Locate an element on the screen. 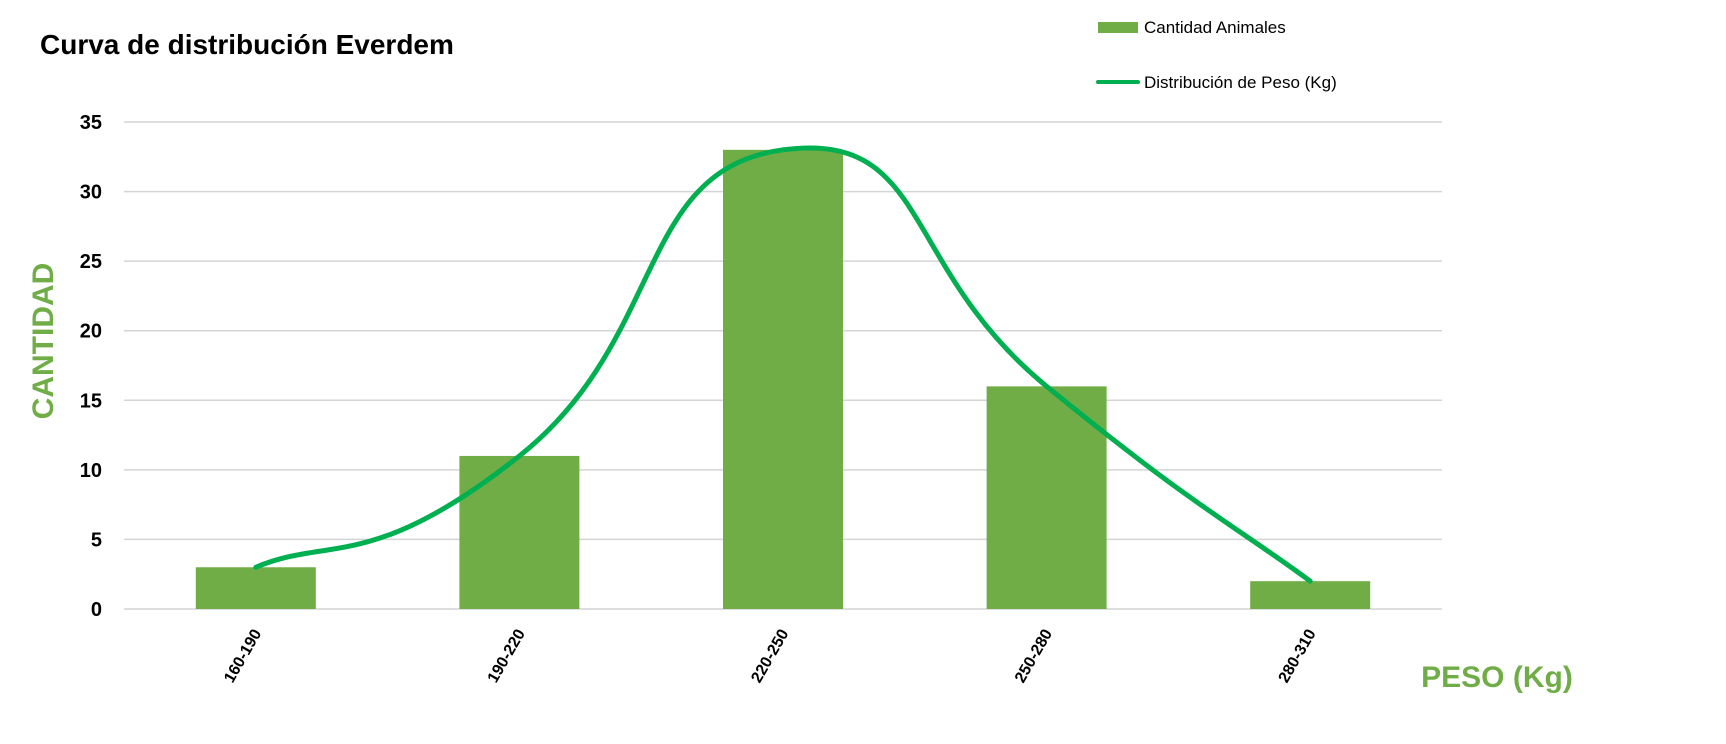  x-tick-label: 250-280 is located at coordinates (1034, 655).